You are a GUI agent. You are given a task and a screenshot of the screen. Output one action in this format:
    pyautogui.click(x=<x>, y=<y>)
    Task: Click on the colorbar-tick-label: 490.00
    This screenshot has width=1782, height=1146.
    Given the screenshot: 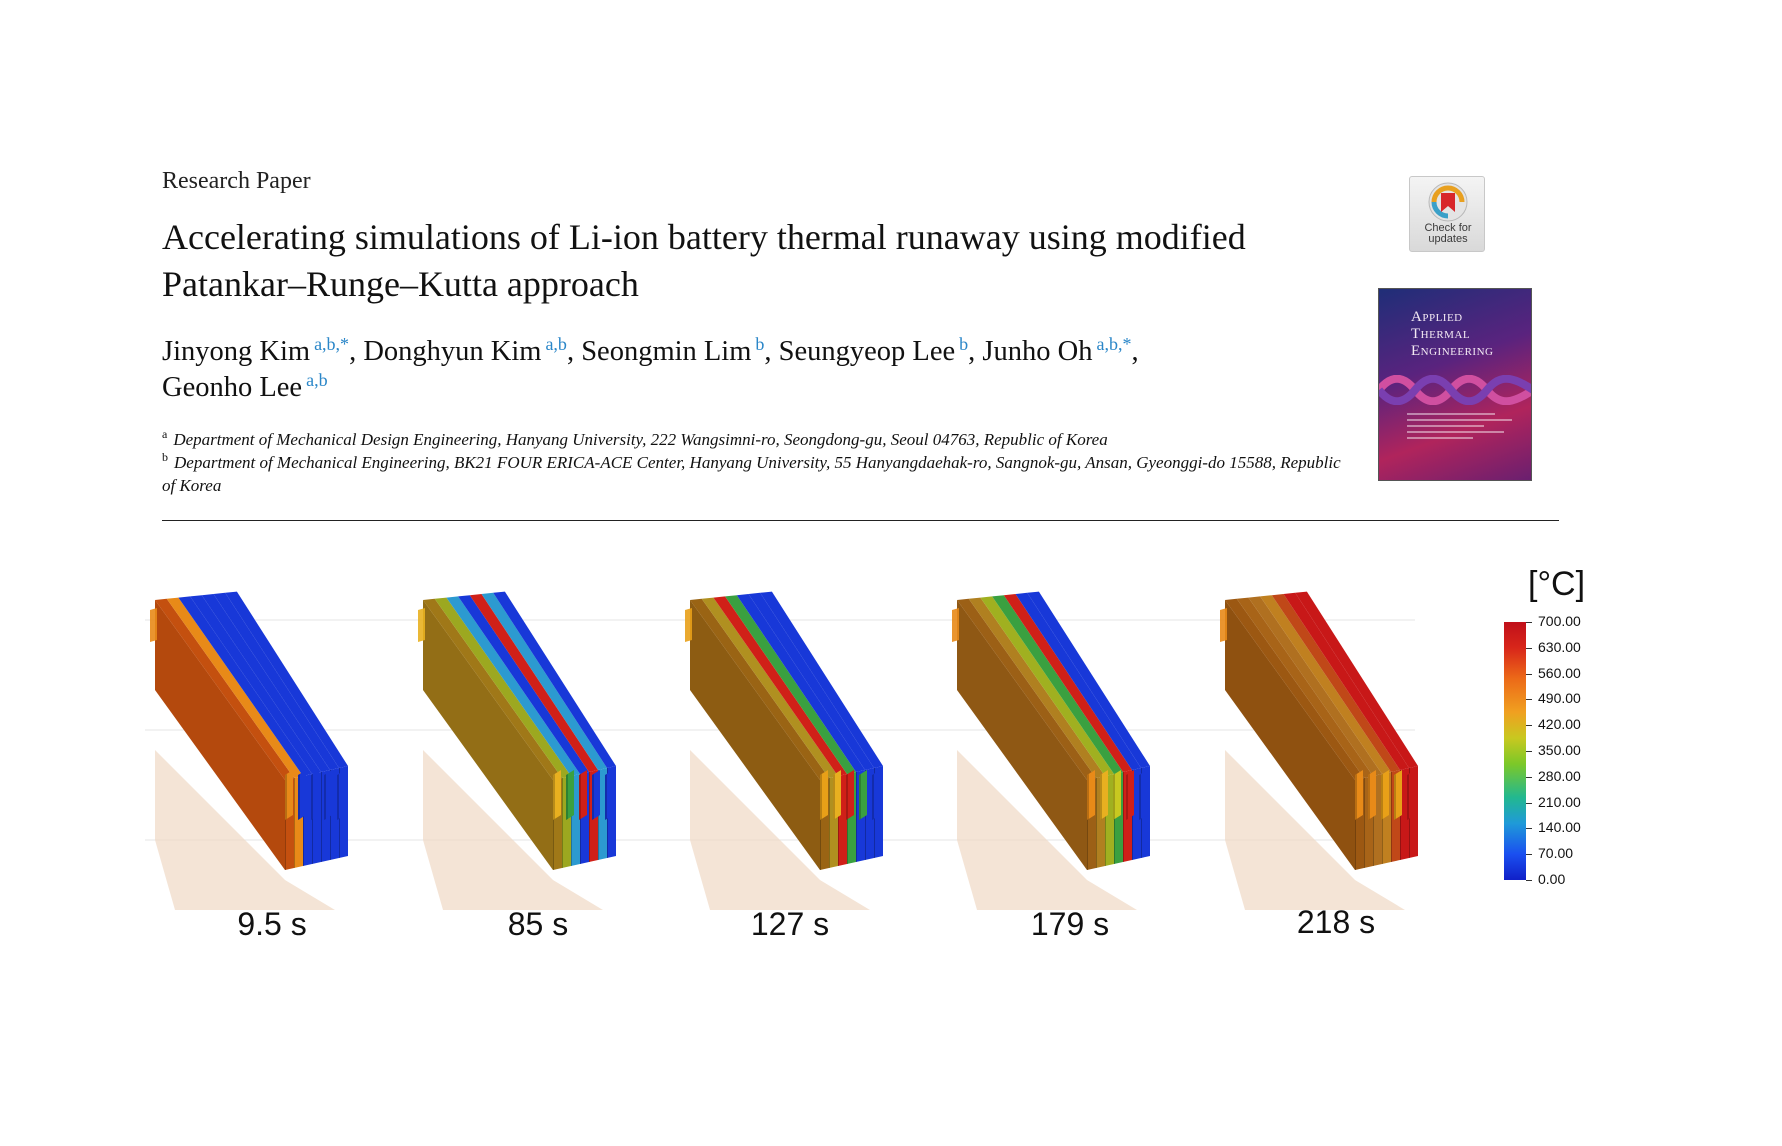 What is the action you would take?
    pyautogui.click(x=1559, y=698)
    